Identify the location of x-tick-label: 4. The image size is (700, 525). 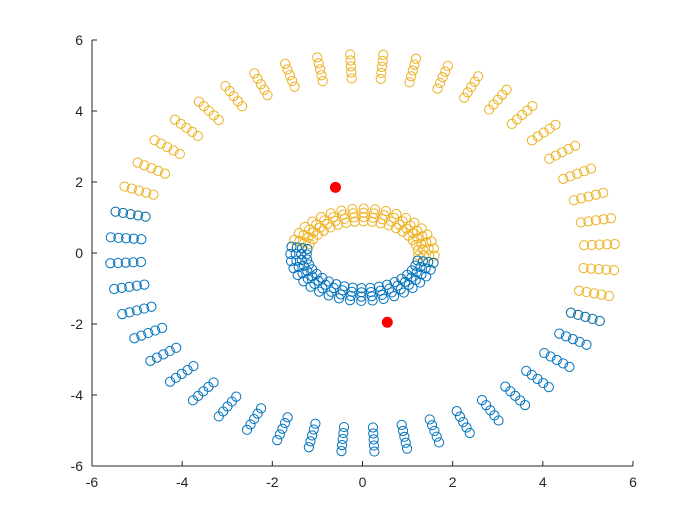
(543, 482).